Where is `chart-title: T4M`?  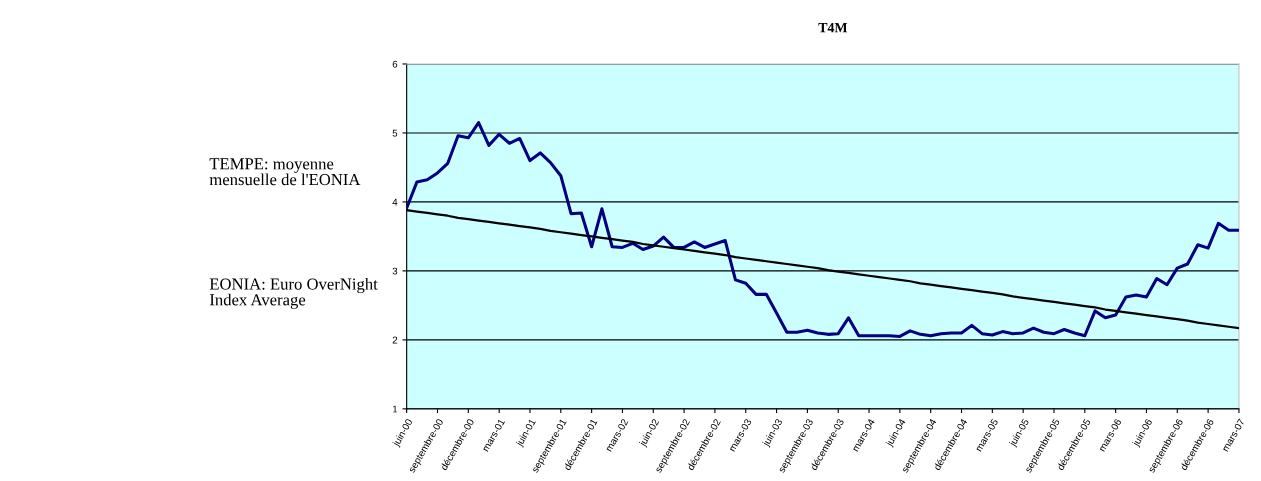
chart-title: T4M is located at coordinates (833, 28).